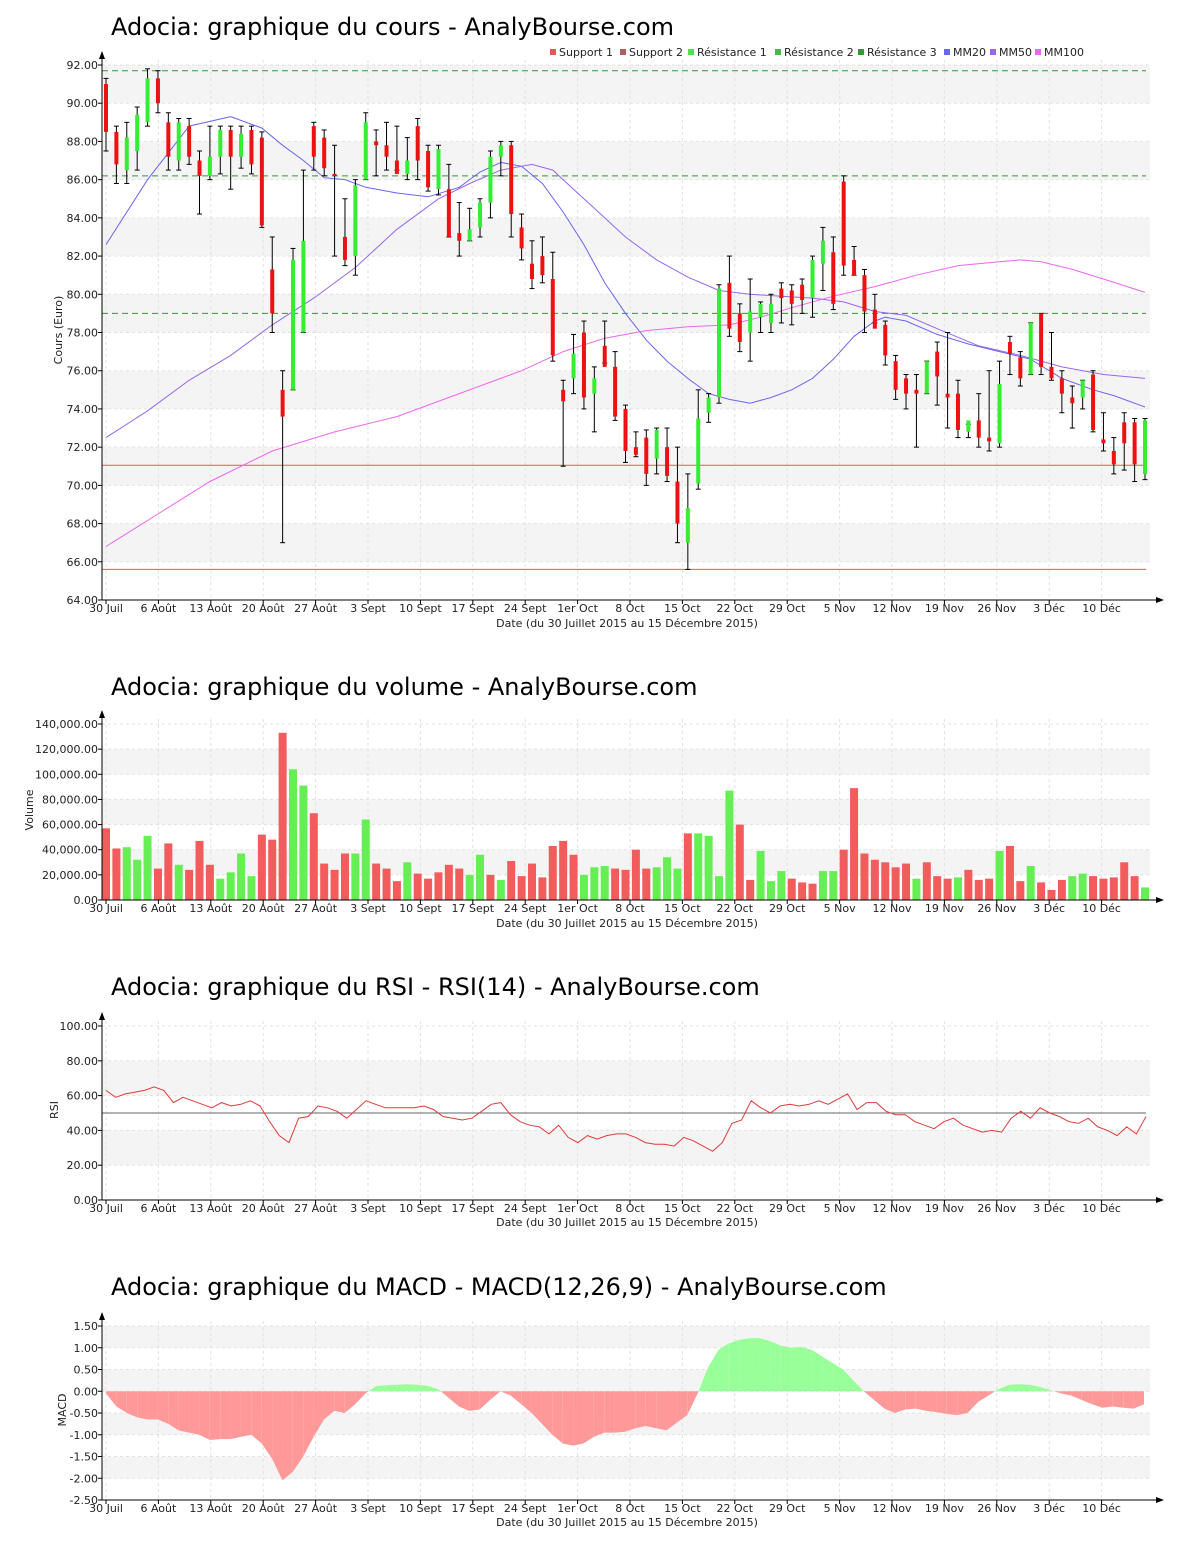 This screenshot has height=1550, width=1200. Describe the element at coordinates (630, 908) in the screenshot. I see `volume-x-tick-label: 8 Oct` at that location.